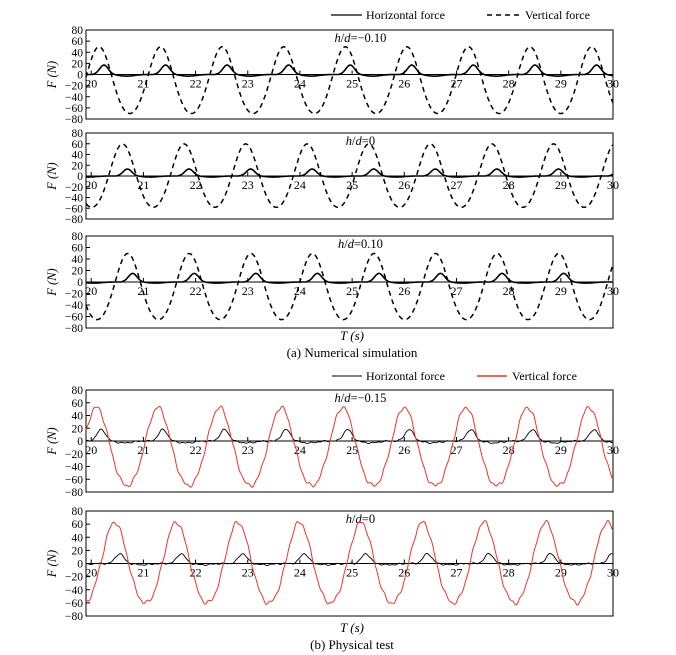 Image resolution: width=676 pixels, height=655 pixels. I want to click on legend-a-vertical-label: Vertical force, so click(557, 15).